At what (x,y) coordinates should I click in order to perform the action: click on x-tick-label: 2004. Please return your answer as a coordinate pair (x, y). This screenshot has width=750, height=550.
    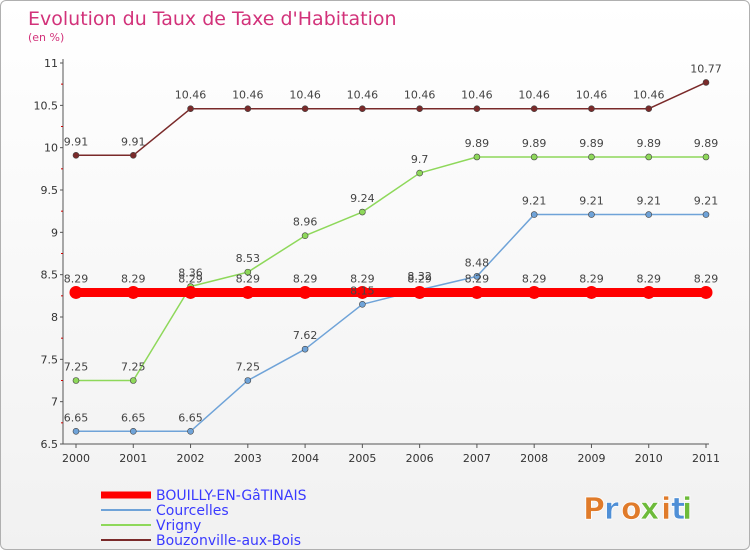
    Looking at the image, I should click on (305, 458).